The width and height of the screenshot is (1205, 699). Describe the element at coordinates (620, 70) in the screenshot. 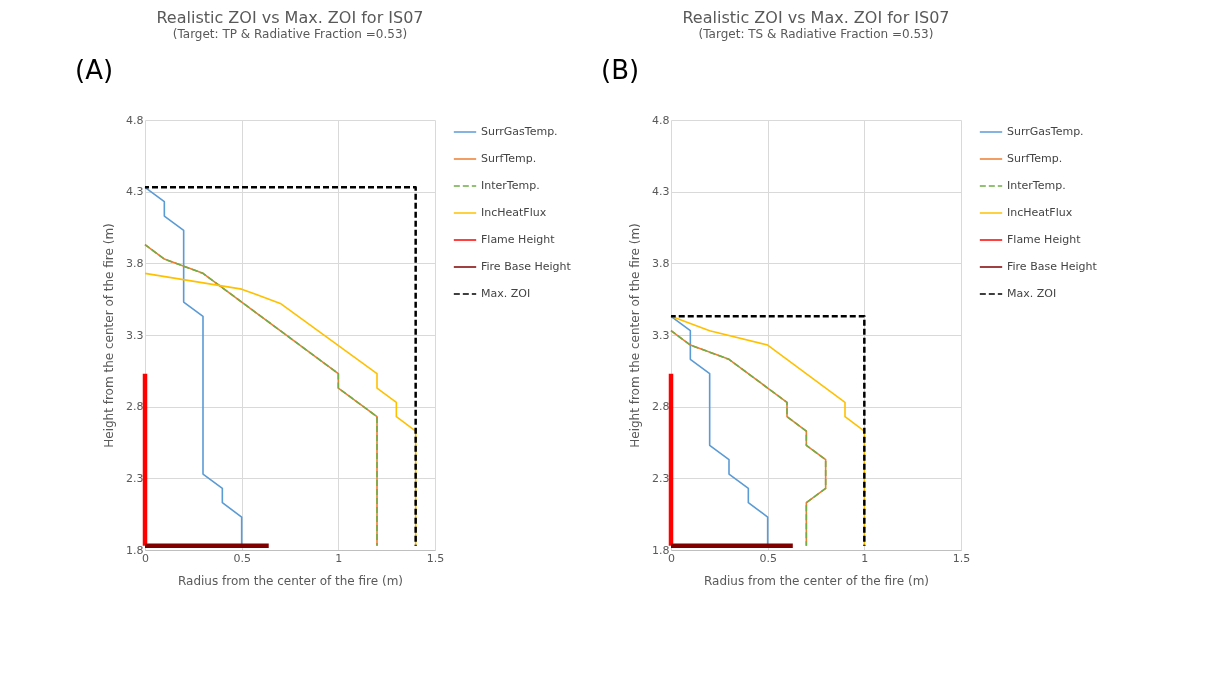

I see `text: (B)` at that location.